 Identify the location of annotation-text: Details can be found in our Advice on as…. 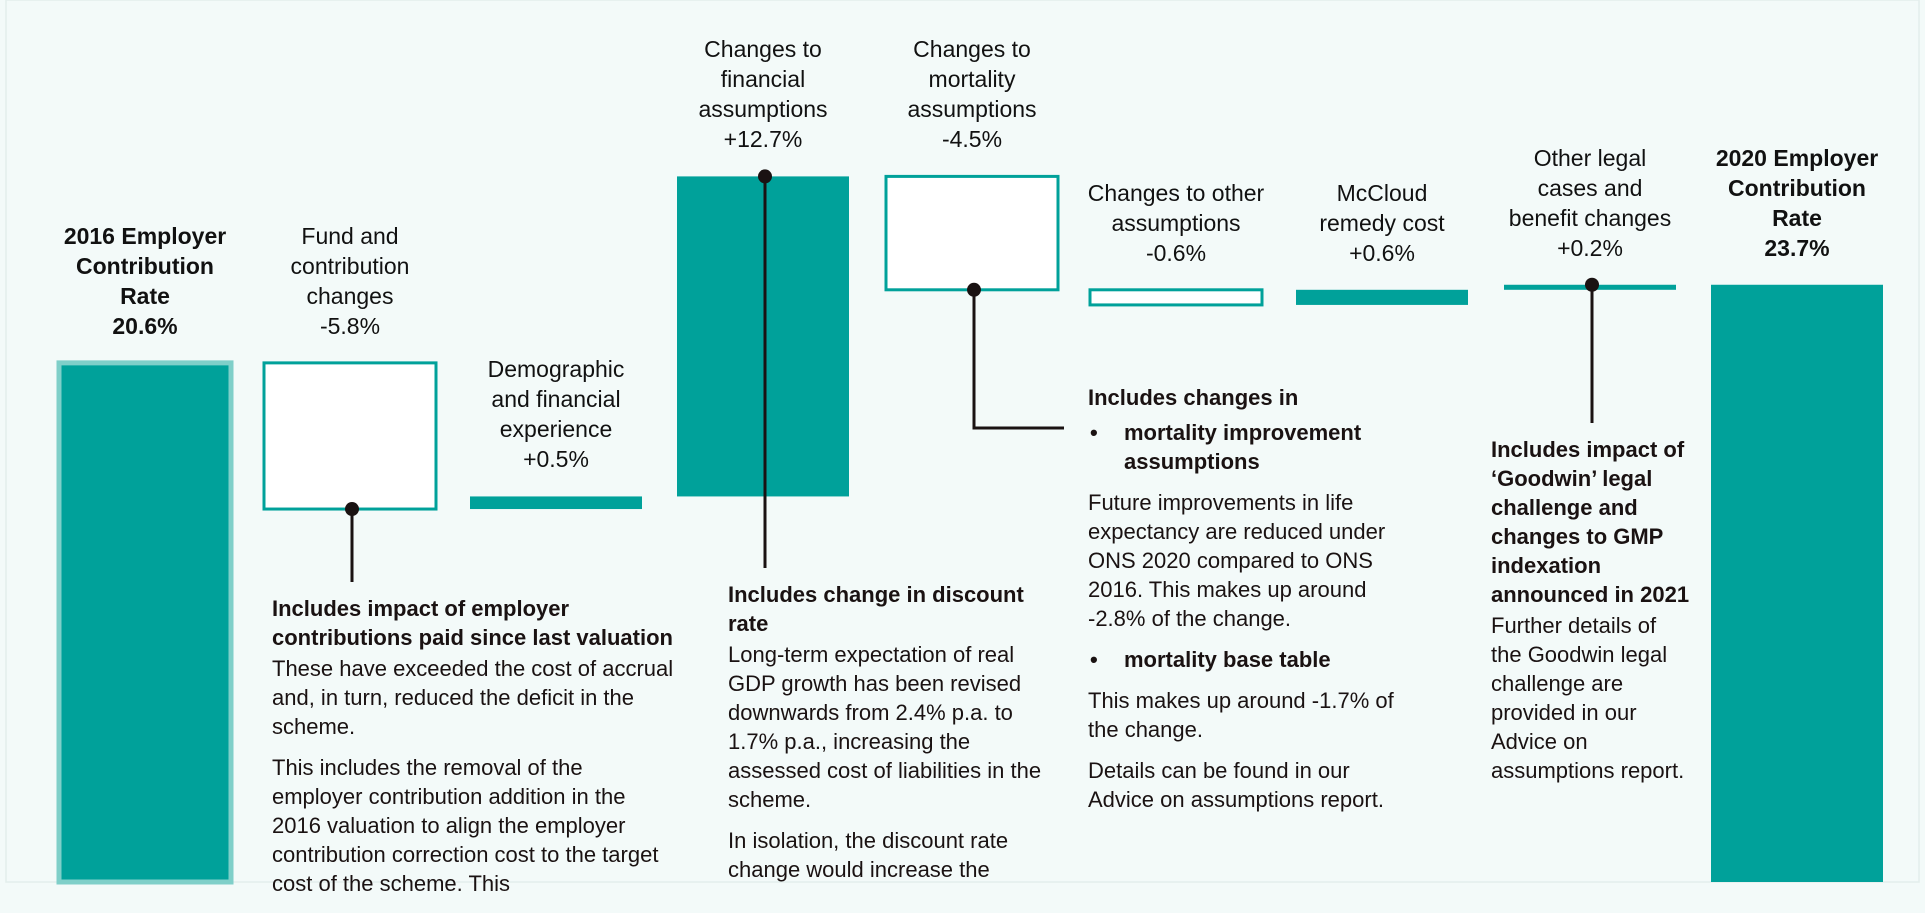
(1236, 785).